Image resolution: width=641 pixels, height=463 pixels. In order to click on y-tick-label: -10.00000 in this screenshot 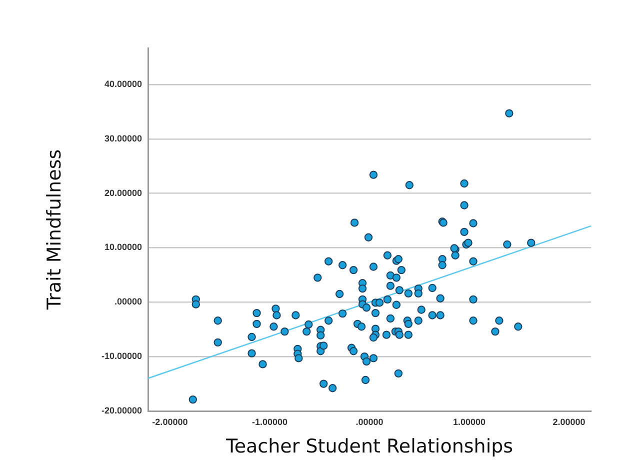, I will do `click(121, 356)`.